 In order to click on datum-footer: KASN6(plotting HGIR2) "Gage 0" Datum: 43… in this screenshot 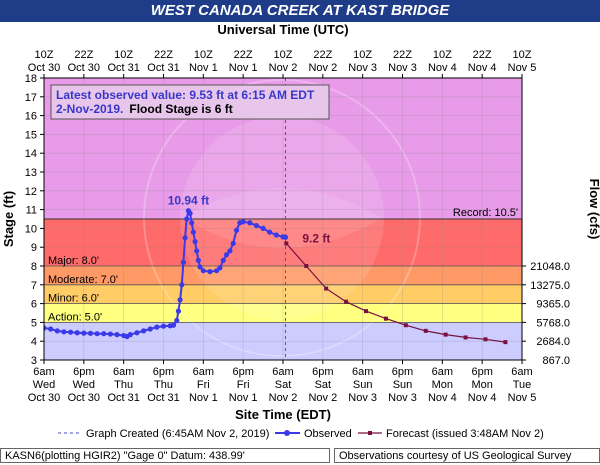, I will do `click(165, 455)`.